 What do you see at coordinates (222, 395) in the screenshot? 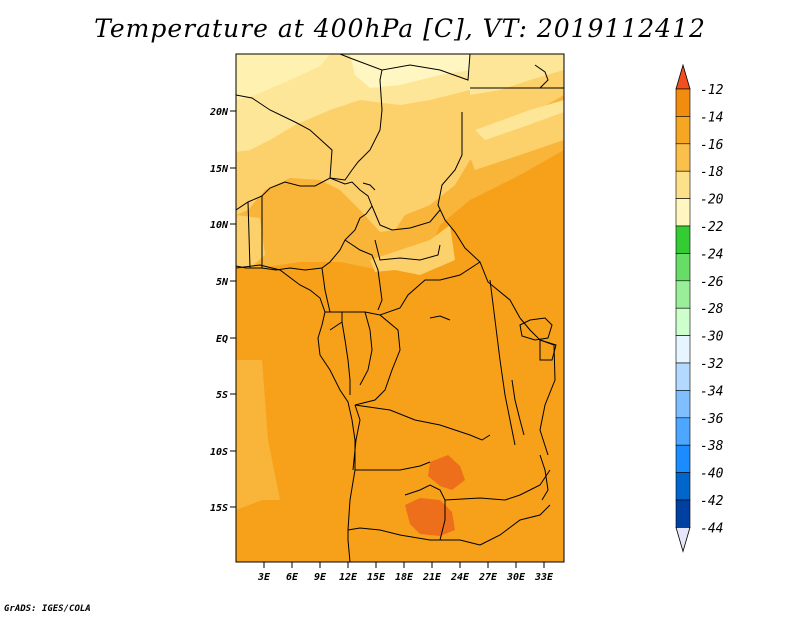
I see `y-tick-label: 5S` at bounding box center [222, 395].